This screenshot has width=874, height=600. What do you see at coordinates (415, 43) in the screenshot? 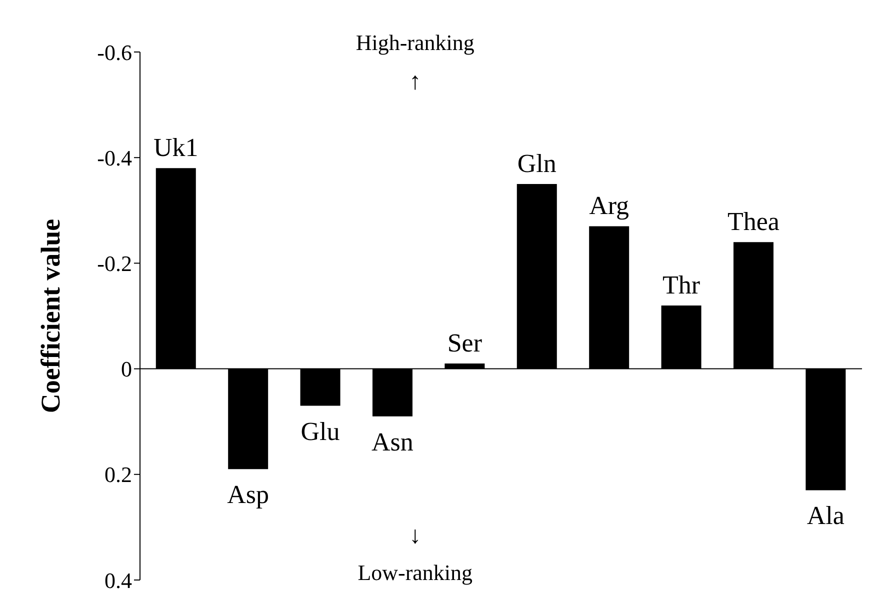
I see `annotation: High-ranking` at bounding box center [415, 43].